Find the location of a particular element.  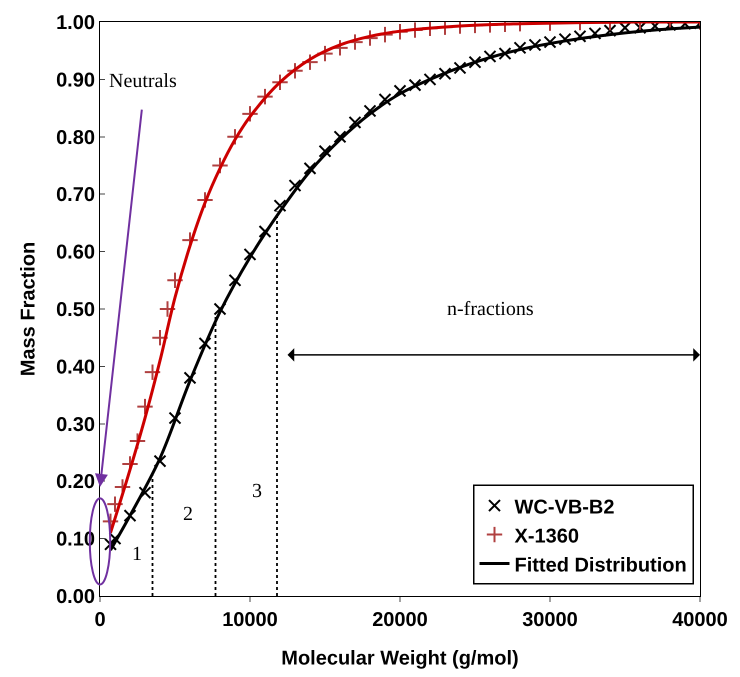

y-tick-label: 1.00 is located at coordinates (75, 23).